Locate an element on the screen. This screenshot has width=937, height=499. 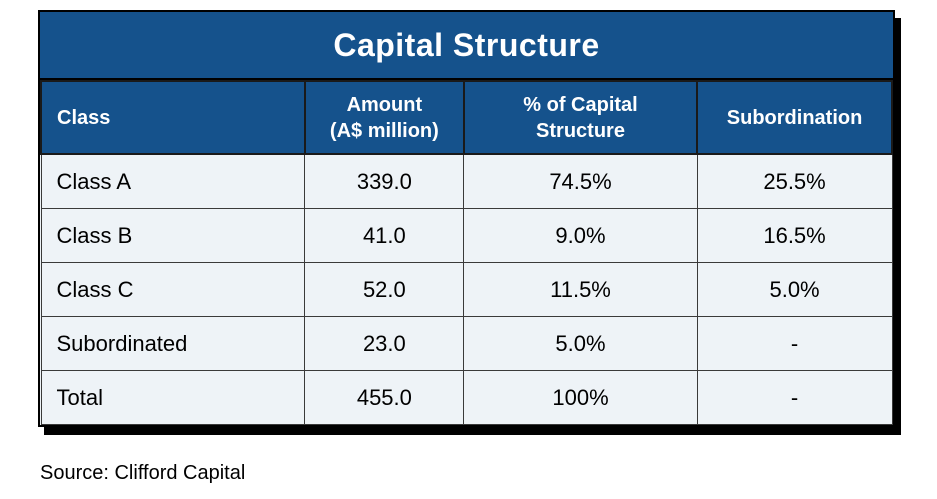
cell-subordination: 16.5% is located at coordinates (794, 235).